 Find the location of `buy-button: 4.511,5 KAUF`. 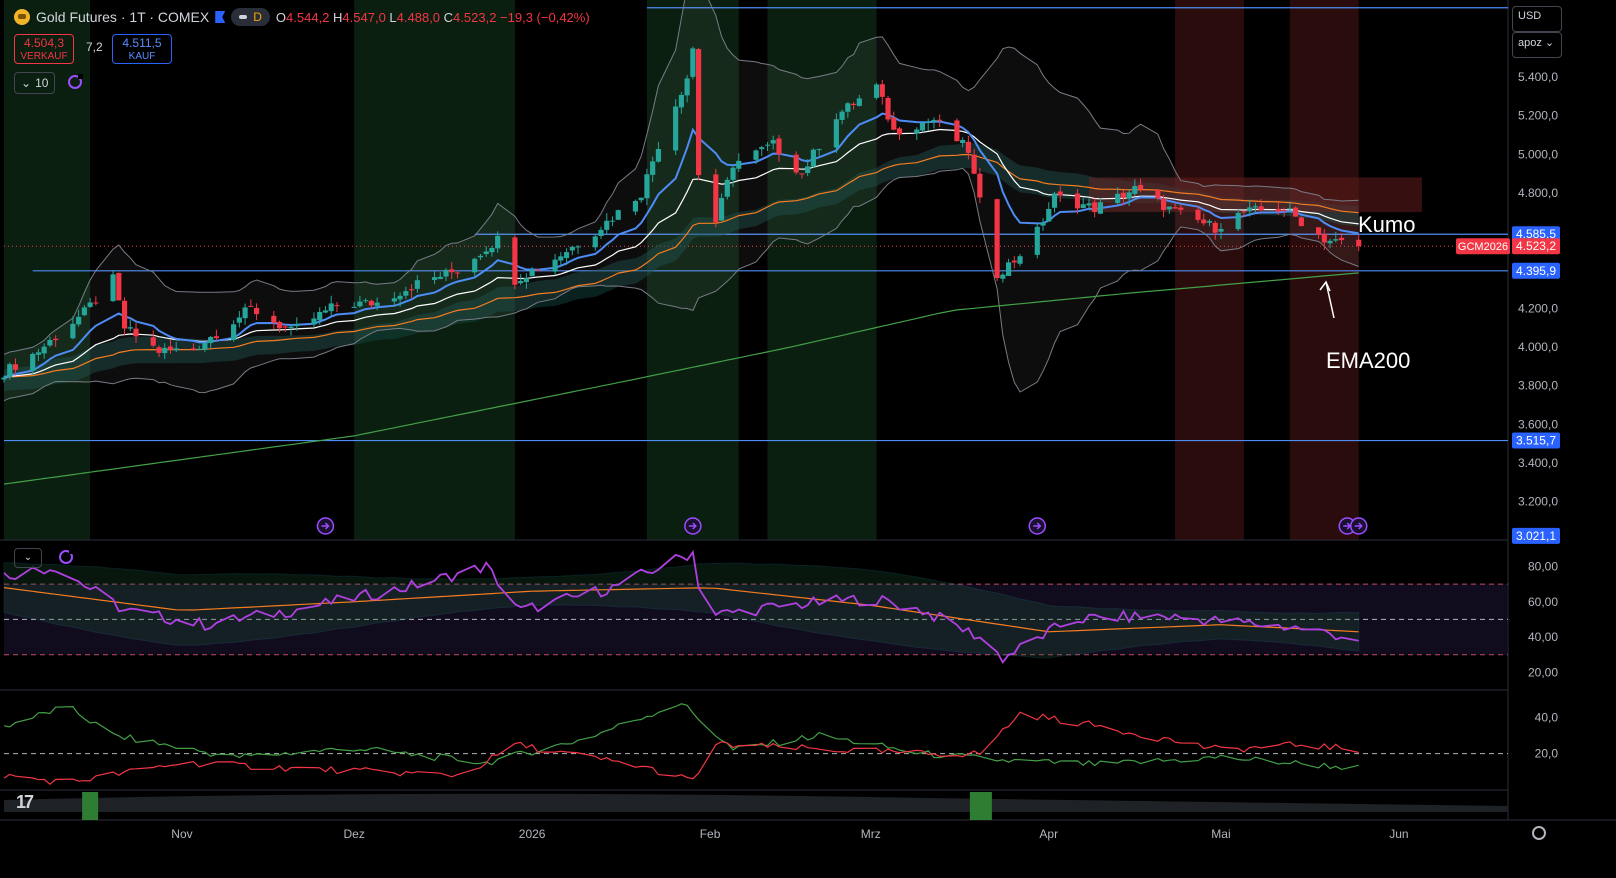

buy-button: 4.511,5 KAUF is located at coordinates (142, 49).